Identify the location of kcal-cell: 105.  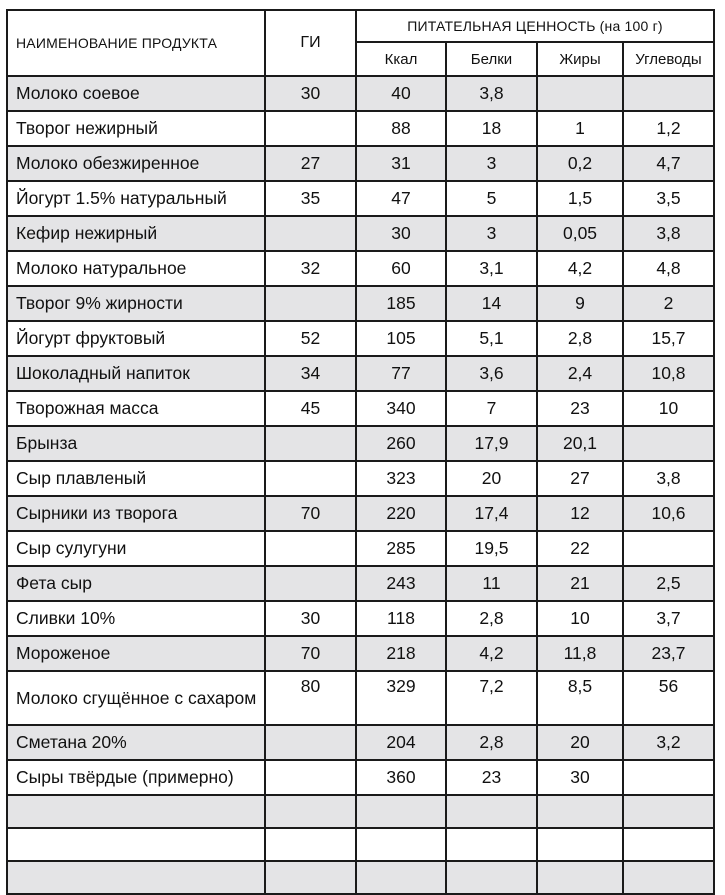
(401, 338).